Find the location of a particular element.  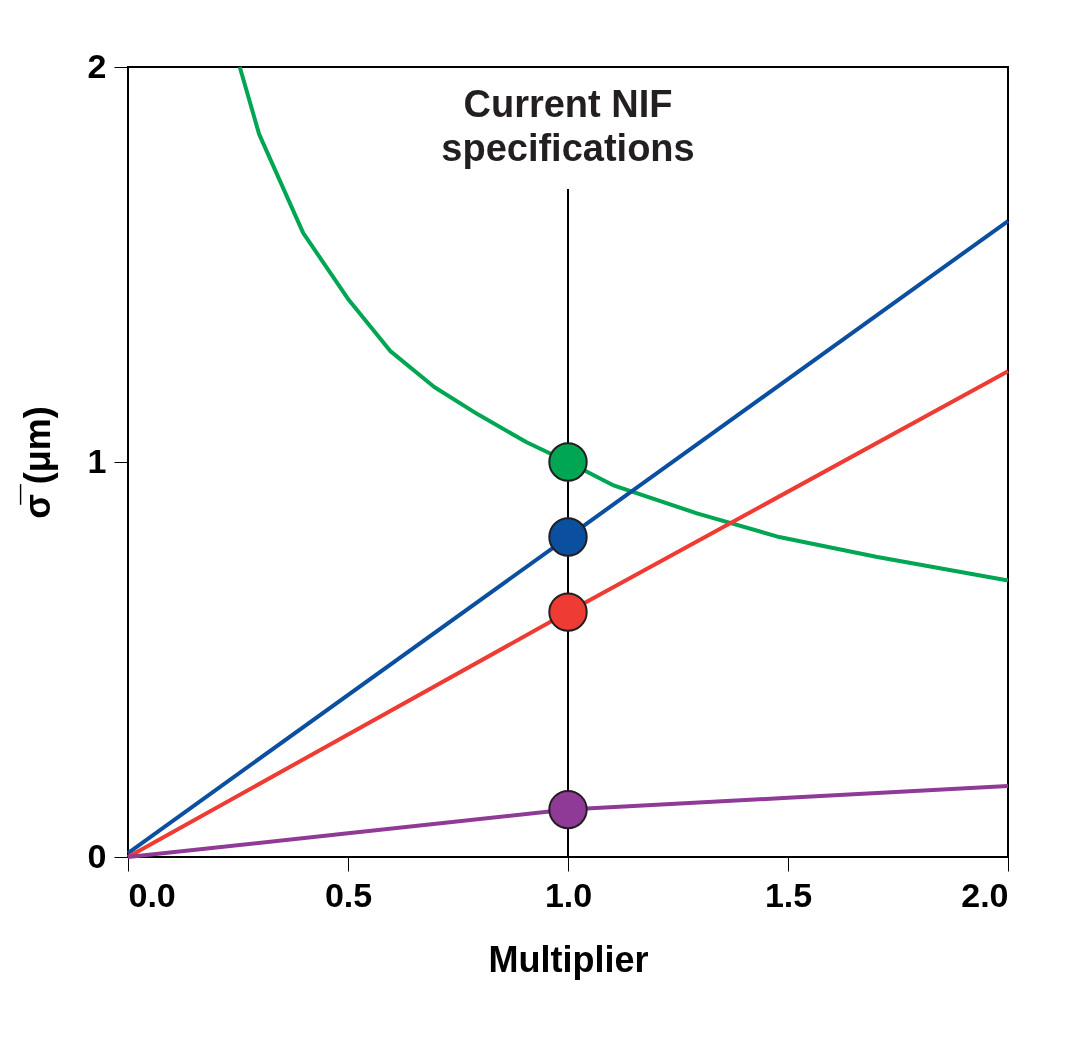

y-tick-label: 1 is located at coordinates (97, 460).